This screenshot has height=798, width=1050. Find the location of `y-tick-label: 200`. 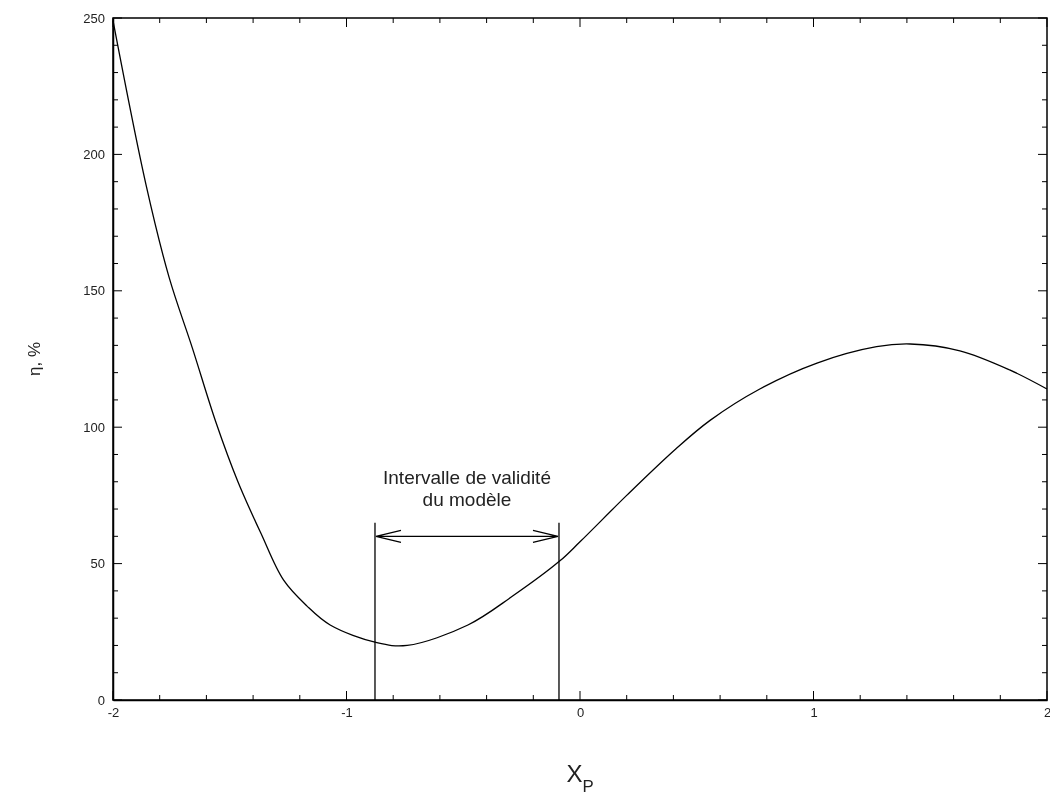

y-tick-label: 200 is located at coordinates (94, 155).